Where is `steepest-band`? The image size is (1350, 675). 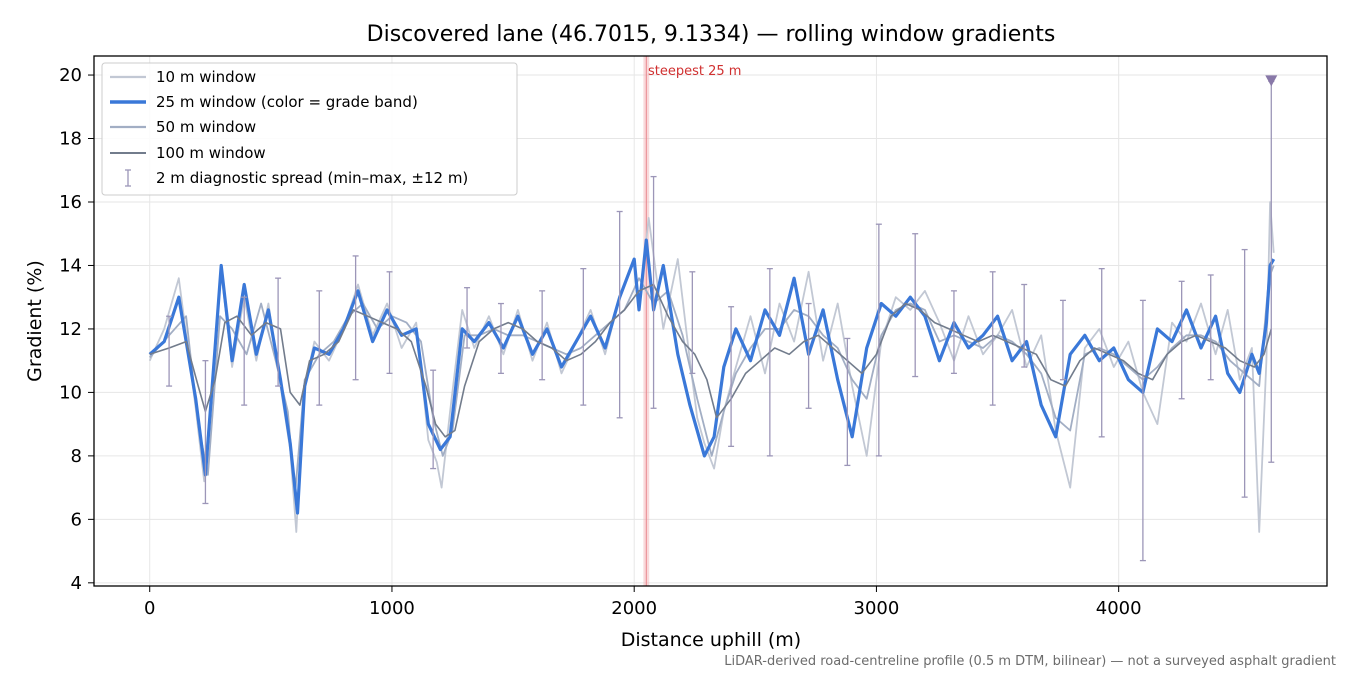 steepest-band is located at coordinates (646, 321).